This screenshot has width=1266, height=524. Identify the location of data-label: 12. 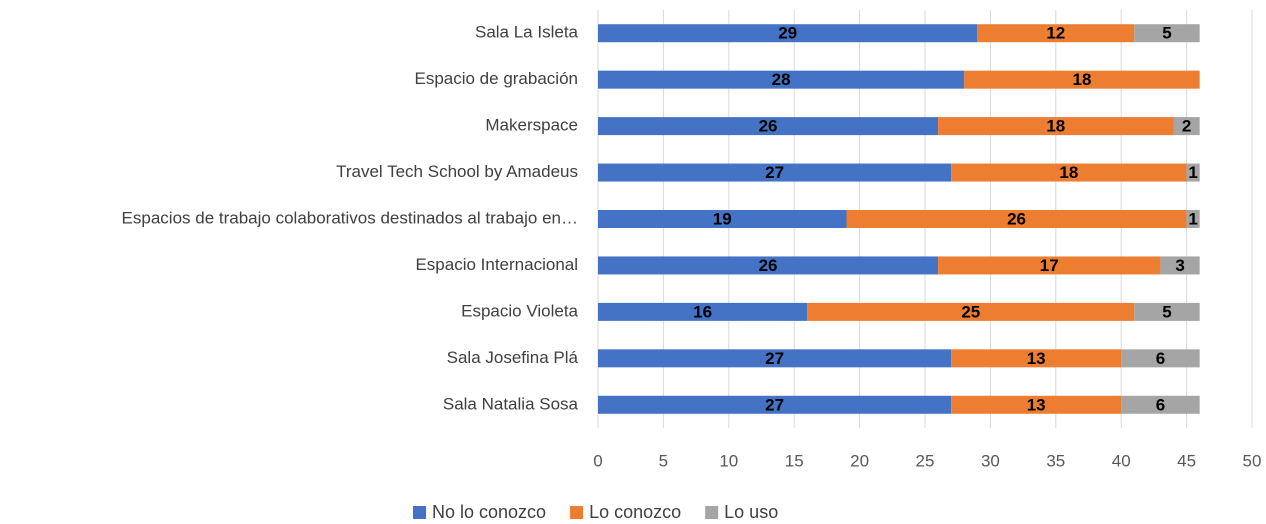
(1055, 33).